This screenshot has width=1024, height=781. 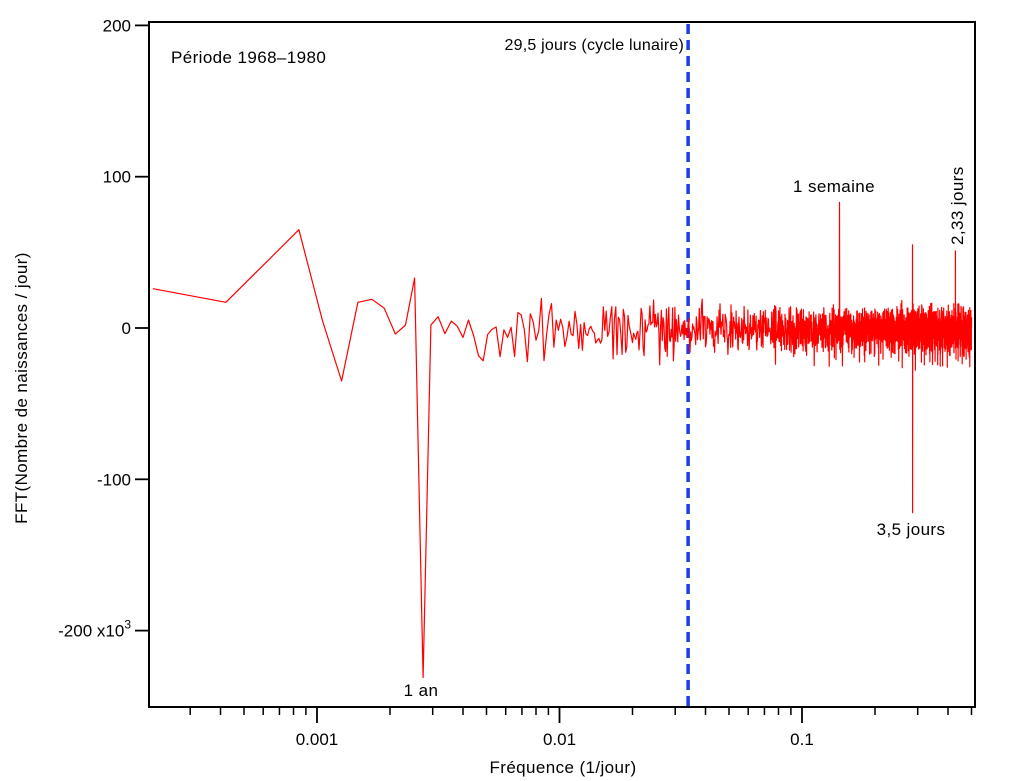 What do you see at coordinates (21, 388) in the screenshot?
I see `y-axis-title: FFT(Nombre de naissances / jour)` at bounding box center [21, 388].